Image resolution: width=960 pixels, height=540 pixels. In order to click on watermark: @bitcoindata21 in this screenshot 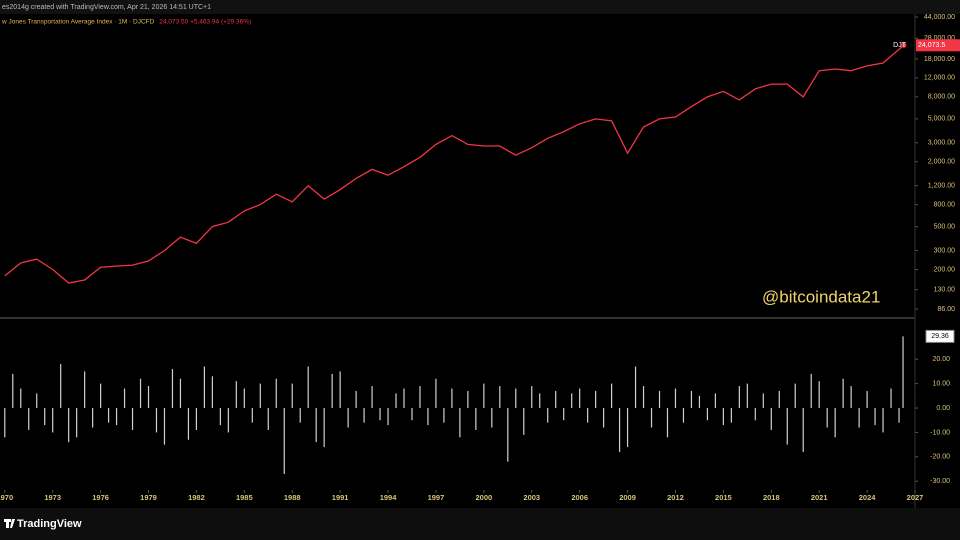, I will do `click(821, 296)`.